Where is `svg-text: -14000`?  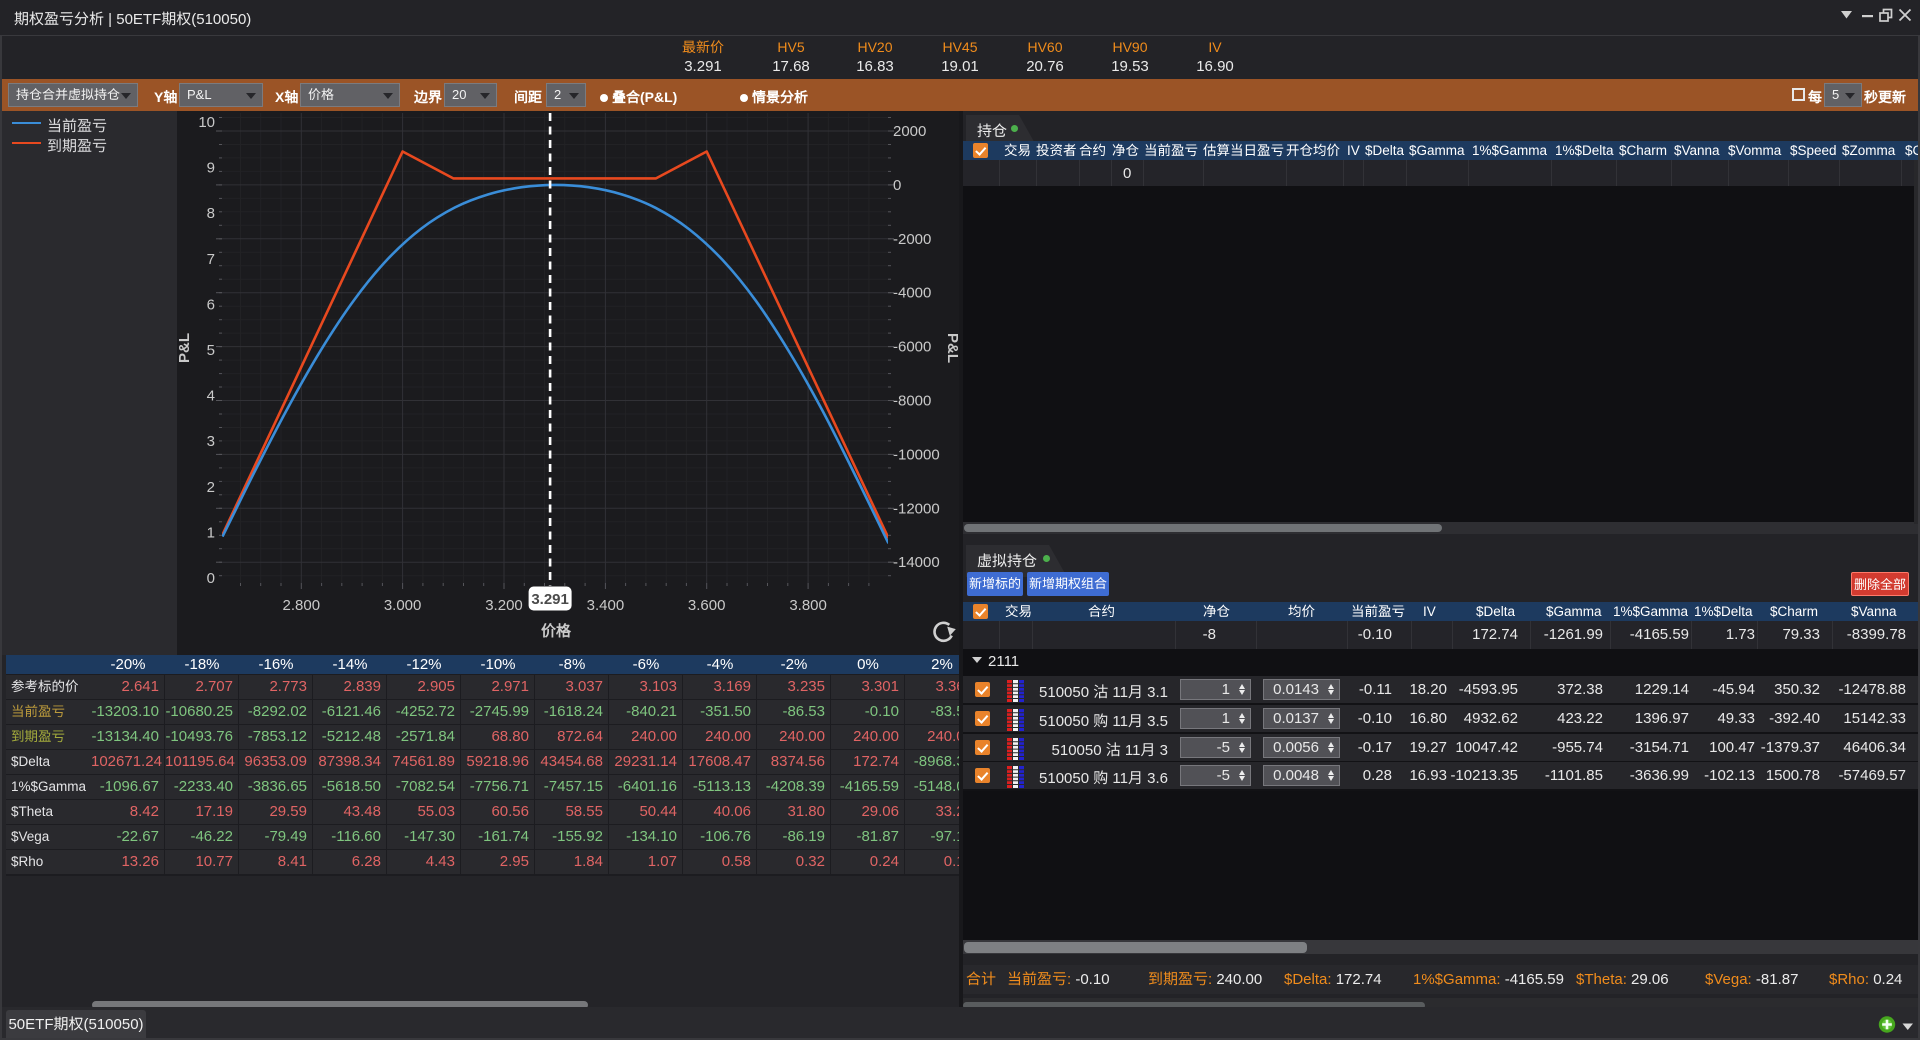
svg-text: -14000 is located at coordinates (916, 562).